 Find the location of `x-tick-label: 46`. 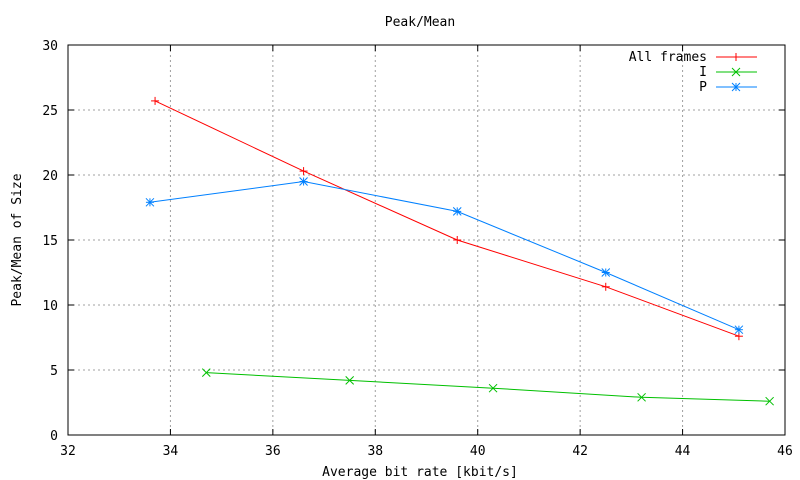

x-tick-label: 46 is located at coordinates (785, 451).